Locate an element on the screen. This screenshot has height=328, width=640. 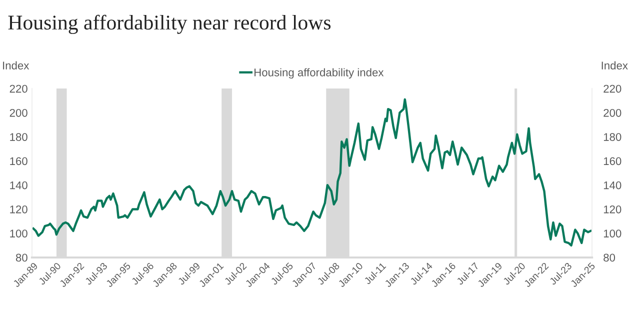
y-tick-label: 200 is located at coordinates (19, 112).